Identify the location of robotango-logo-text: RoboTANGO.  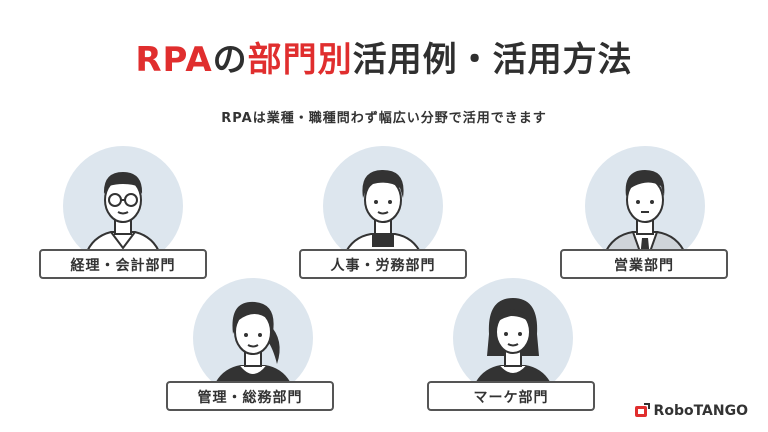
(700, 411).